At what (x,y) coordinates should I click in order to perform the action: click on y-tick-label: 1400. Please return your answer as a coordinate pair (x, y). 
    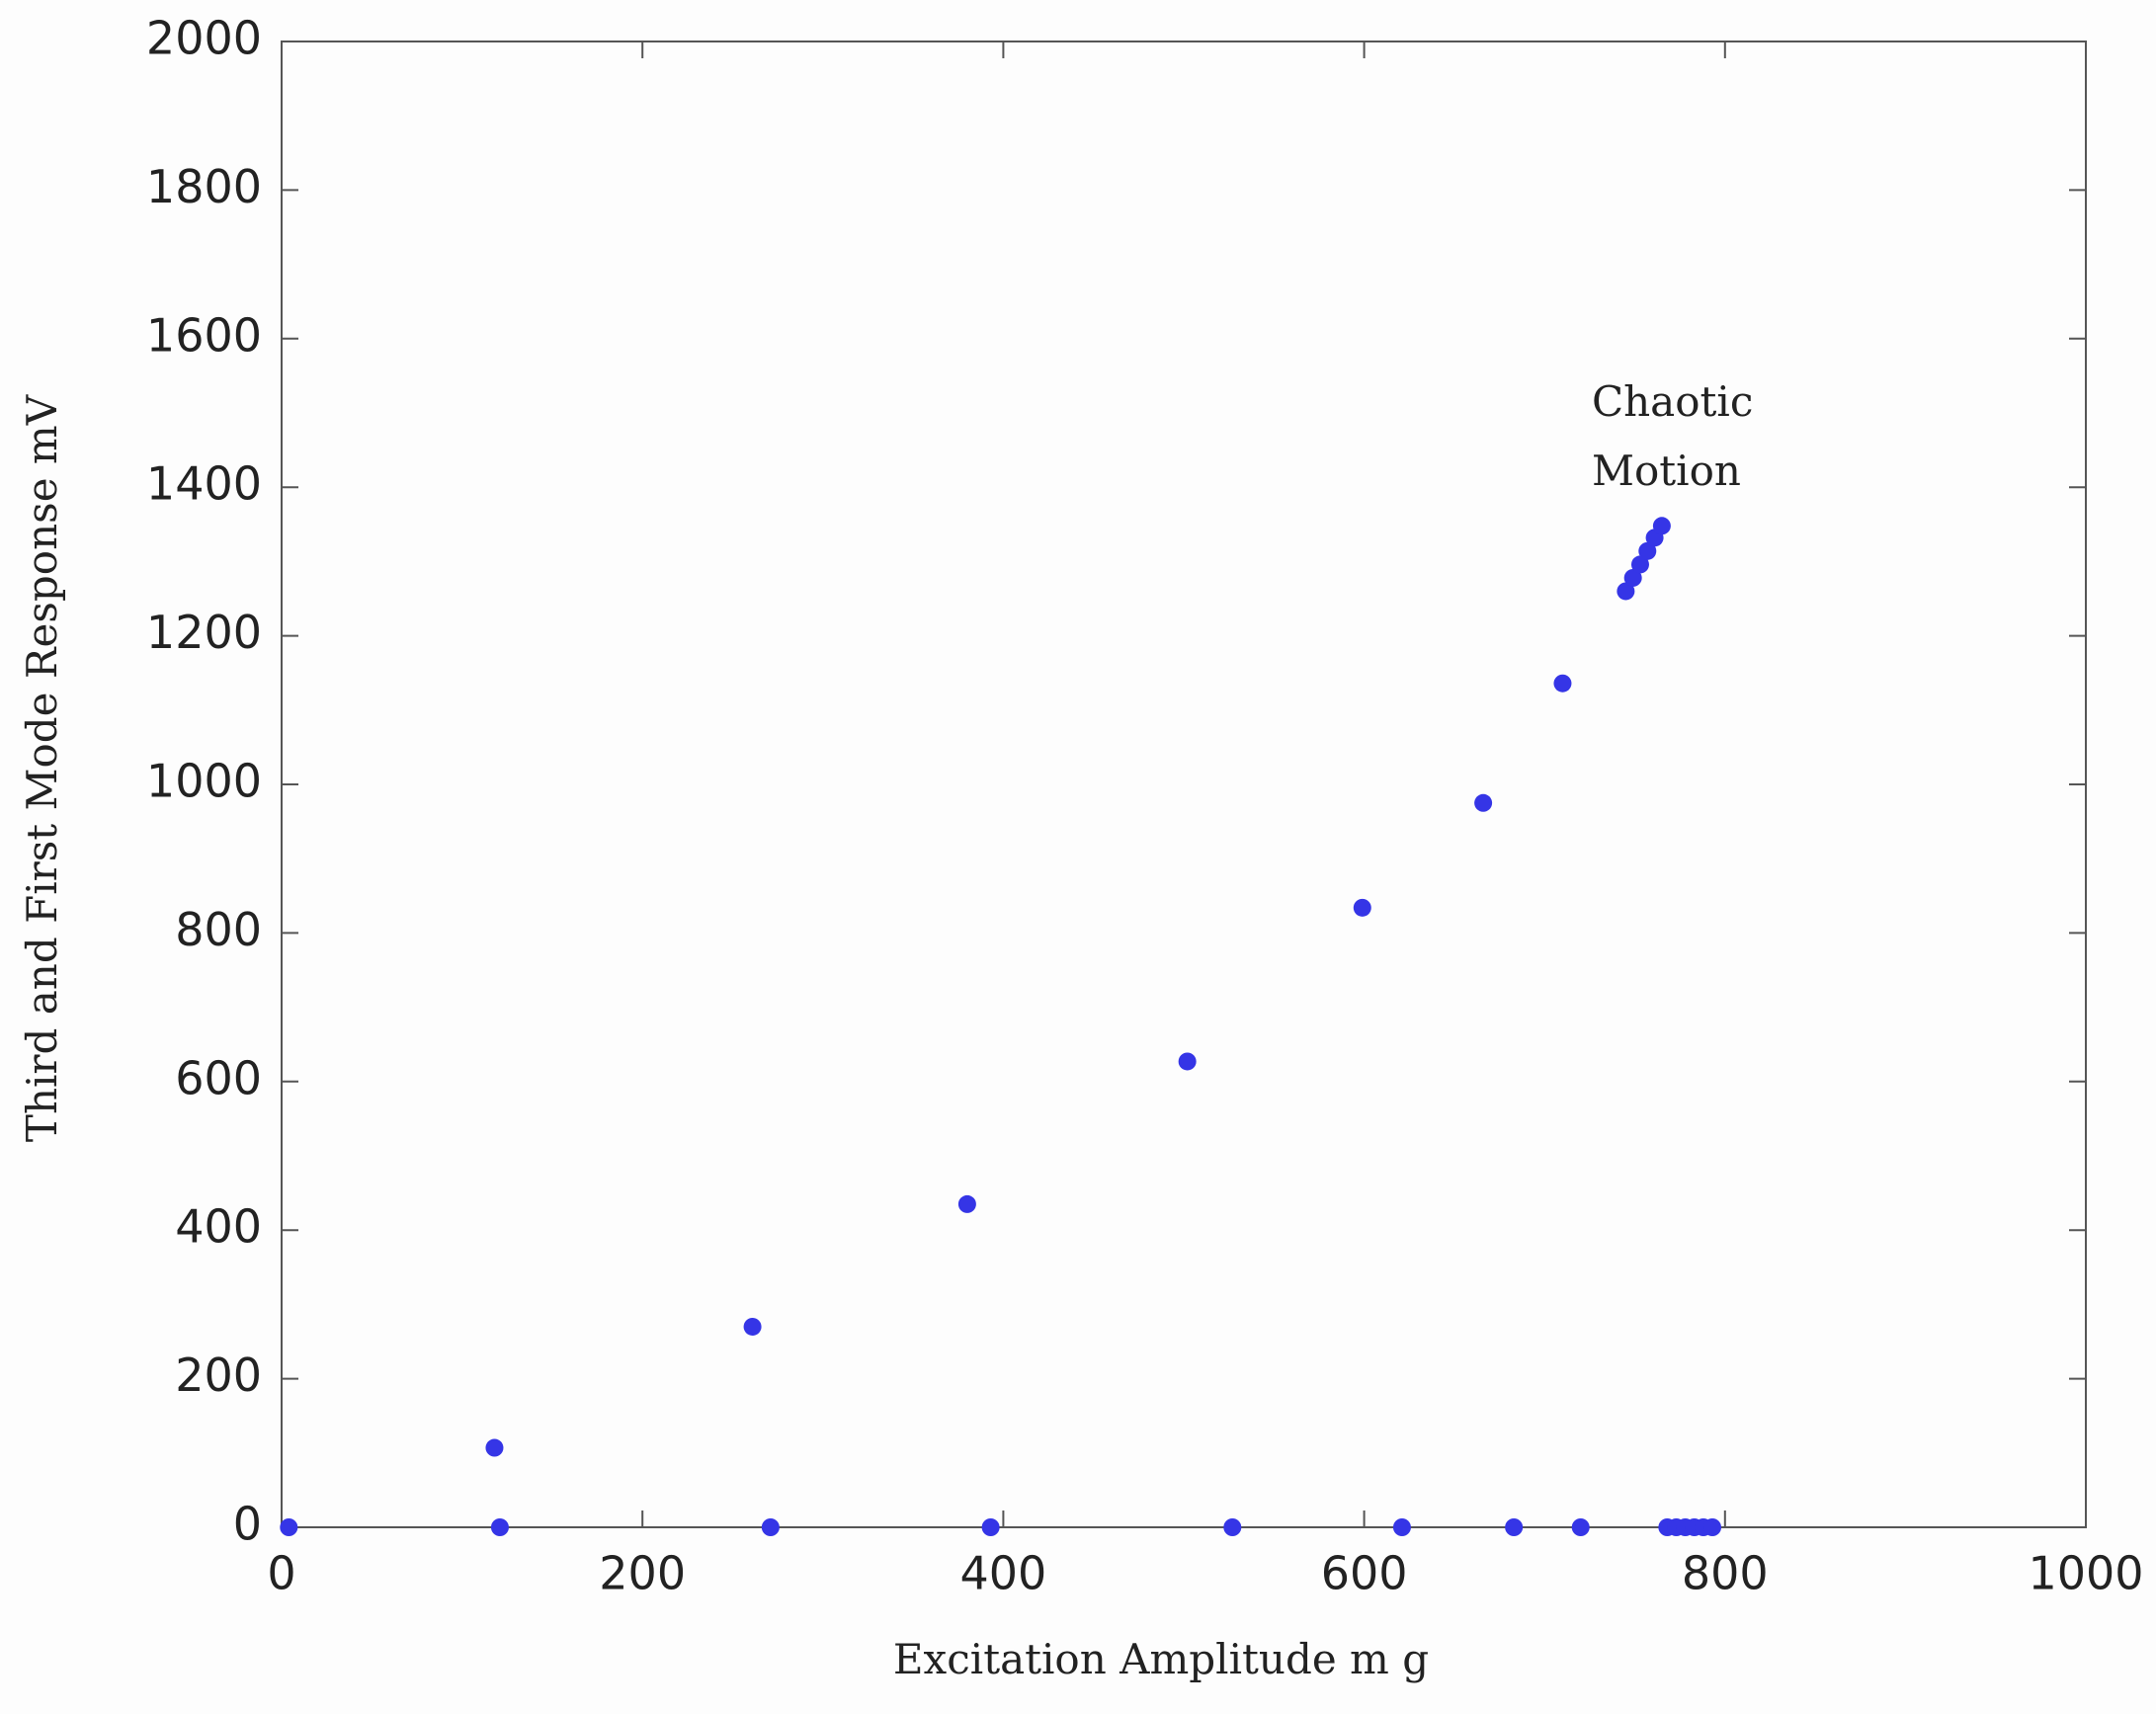
    Looking at the image, I should click on (204, 484).